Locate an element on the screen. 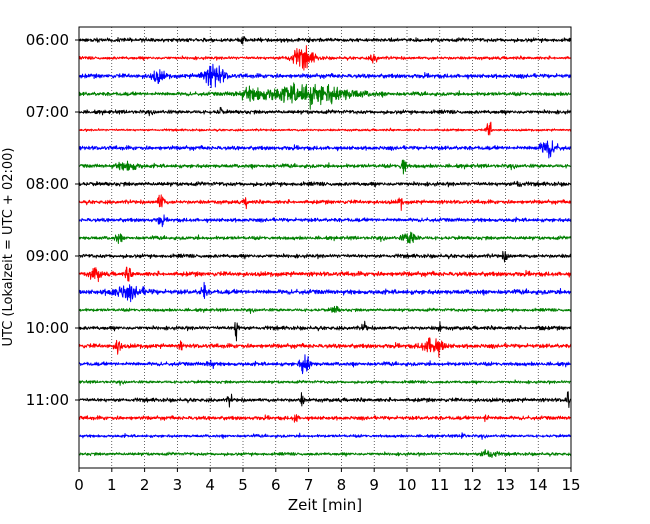 The width and height of the screenshot is (650, 524). x-tick-label: 7 is located at coordinates (309, 485).